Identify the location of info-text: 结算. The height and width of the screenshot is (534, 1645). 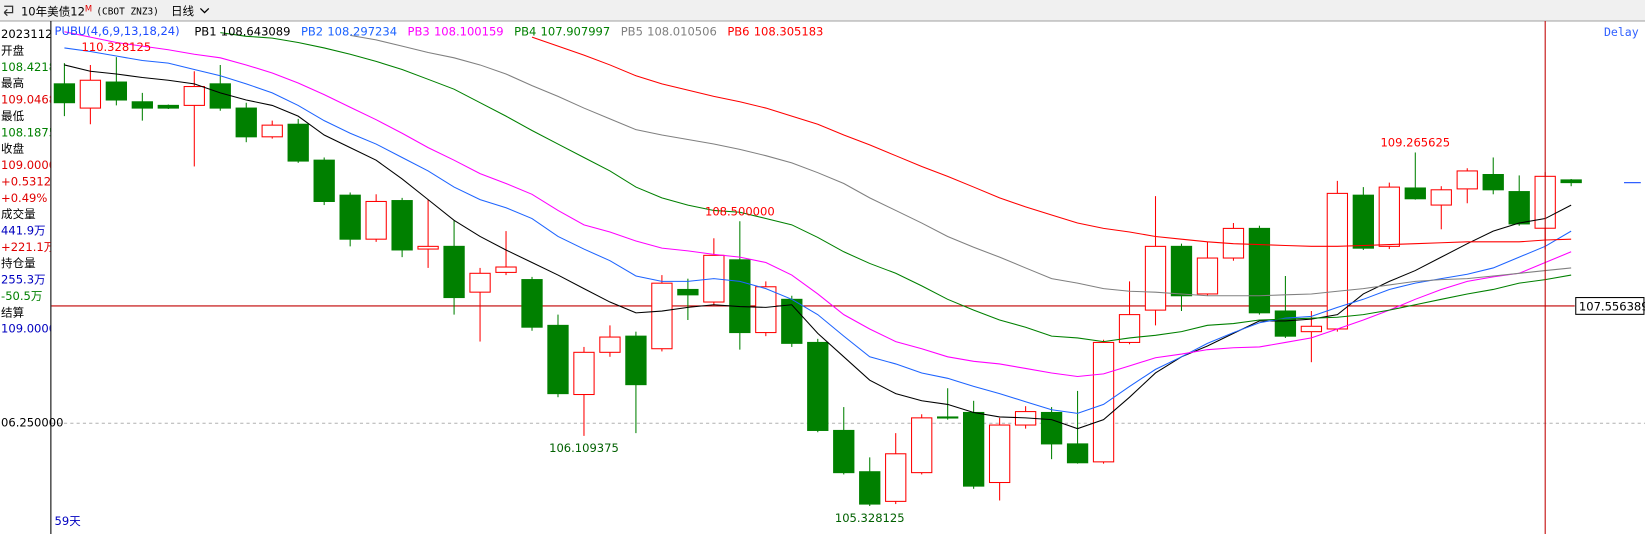
(12, 312).